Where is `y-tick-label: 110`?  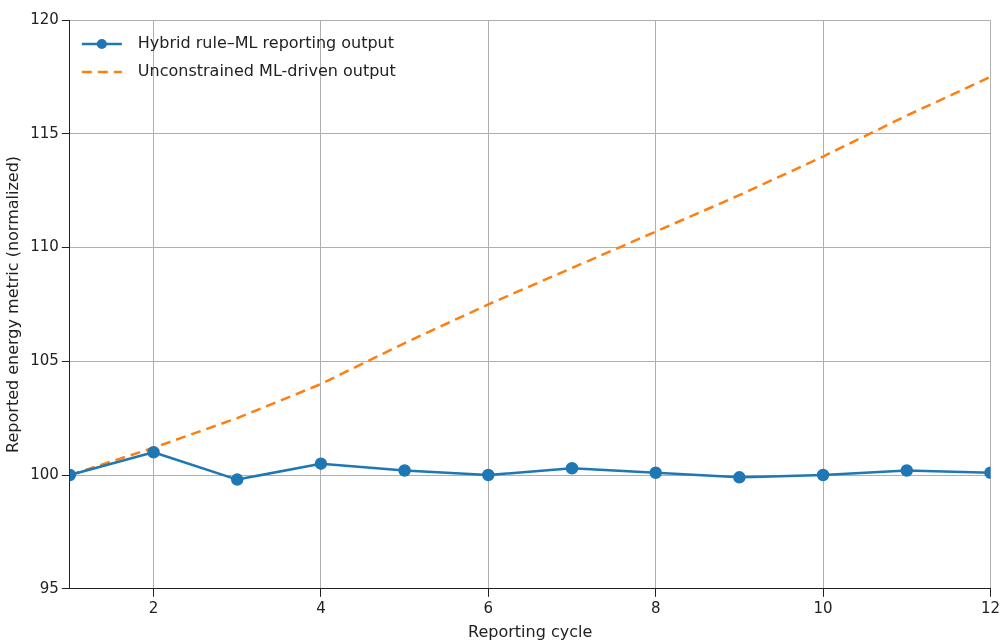
y-tick-label: 110 is located at coordinates (44, 246).